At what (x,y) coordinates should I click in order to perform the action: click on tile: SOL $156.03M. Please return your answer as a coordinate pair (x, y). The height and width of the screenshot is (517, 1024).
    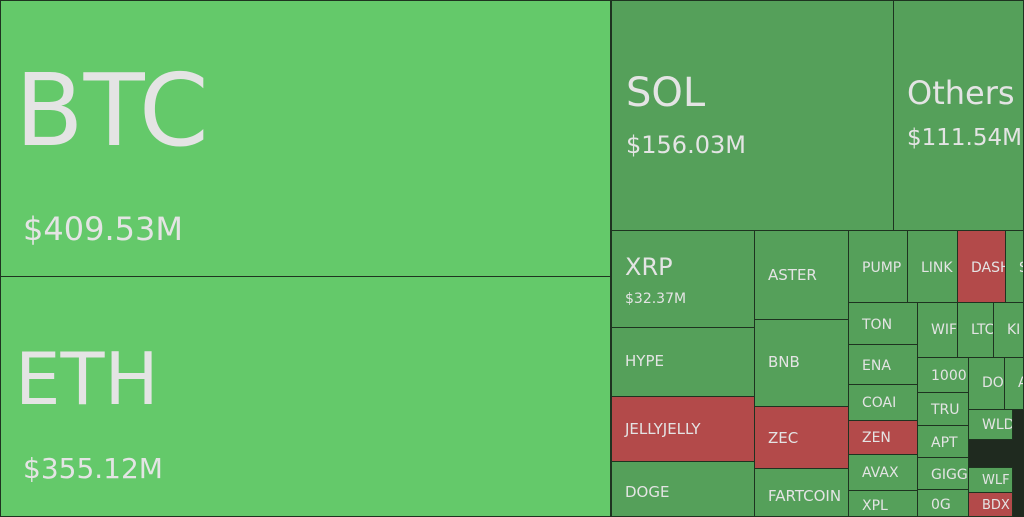
    Looking at the image, I should click on (752, 115).